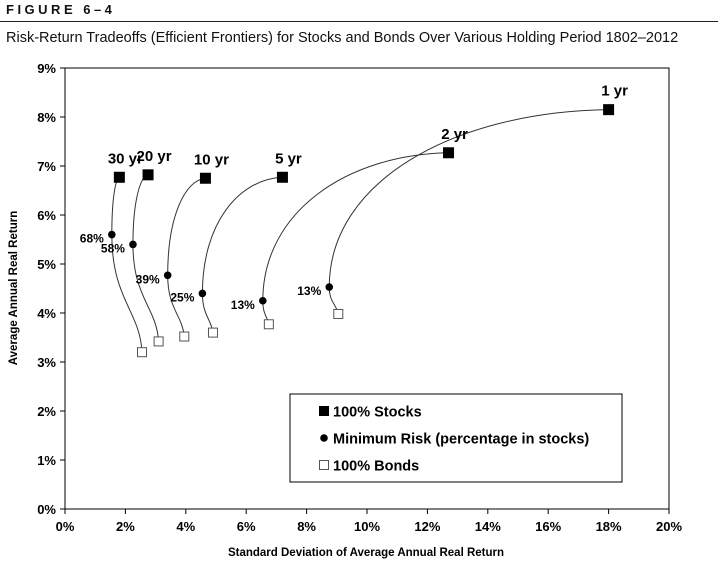 The image size is (718, 569). I want to click on legend-stocks-marker, so click(324, 411).